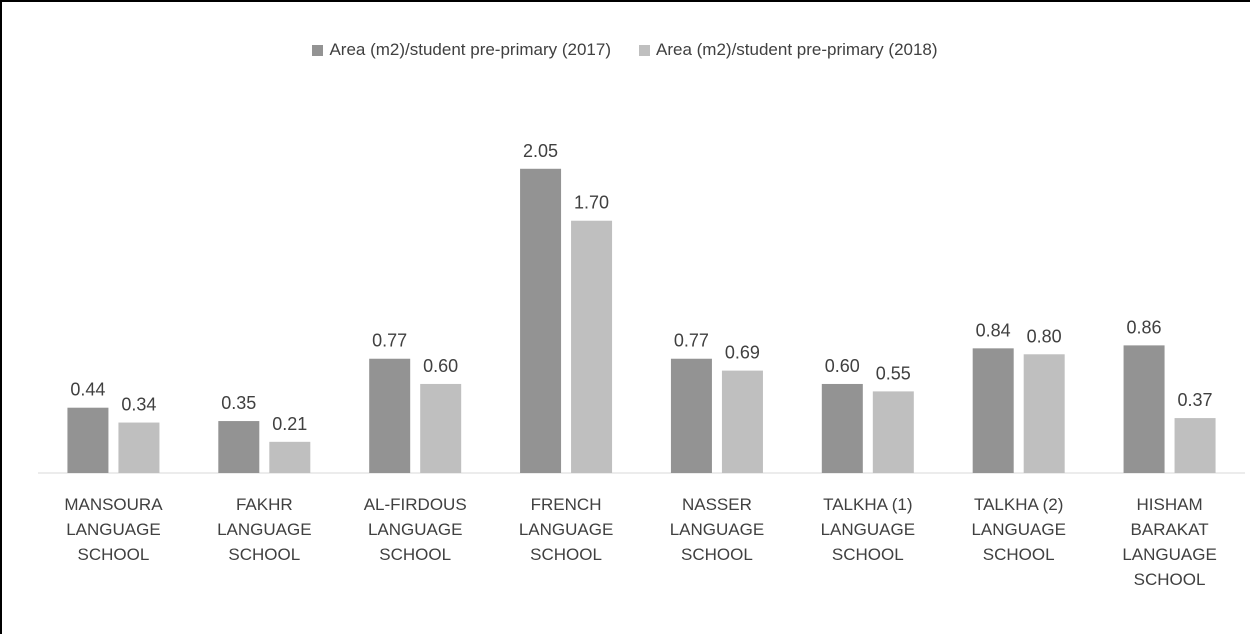 The image size is (1250, 634). Describe the element at coordinates (717, 529) in the screenshot. I see `x-tick-label: NASSER LANGUAGE SCHOOL` at that location.